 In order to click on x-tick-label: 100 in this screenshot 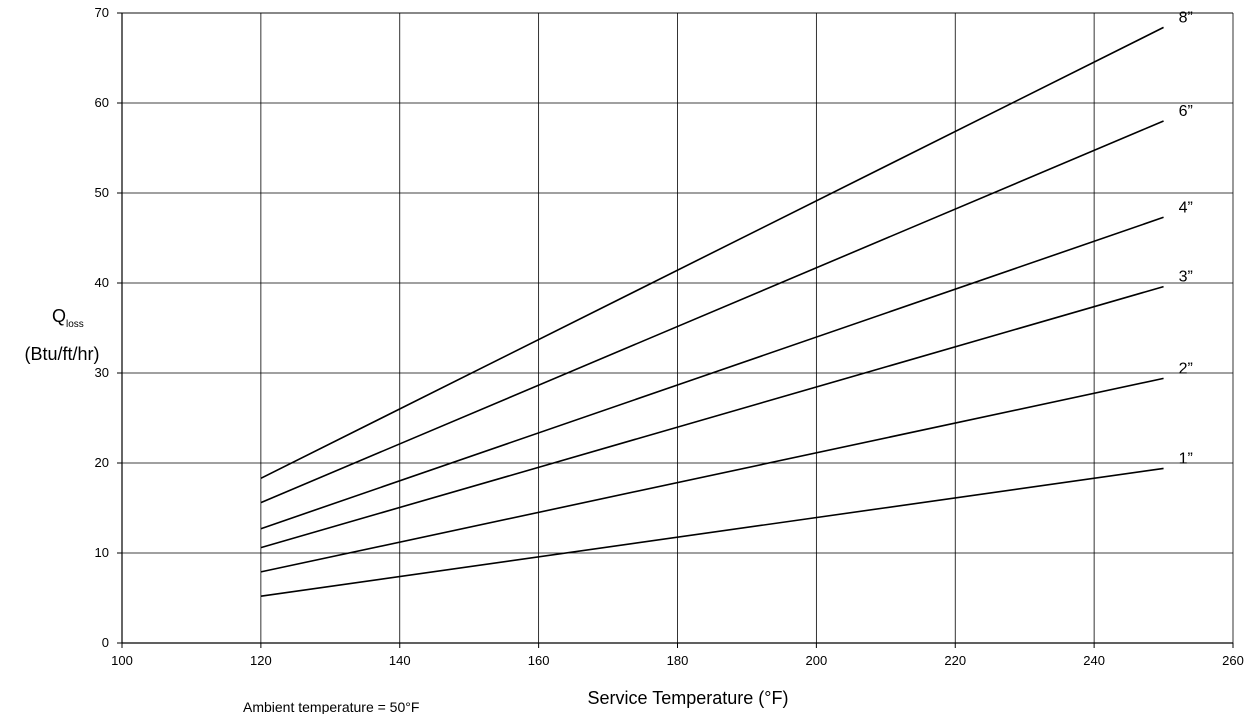, I will do `click(122, 660)`.